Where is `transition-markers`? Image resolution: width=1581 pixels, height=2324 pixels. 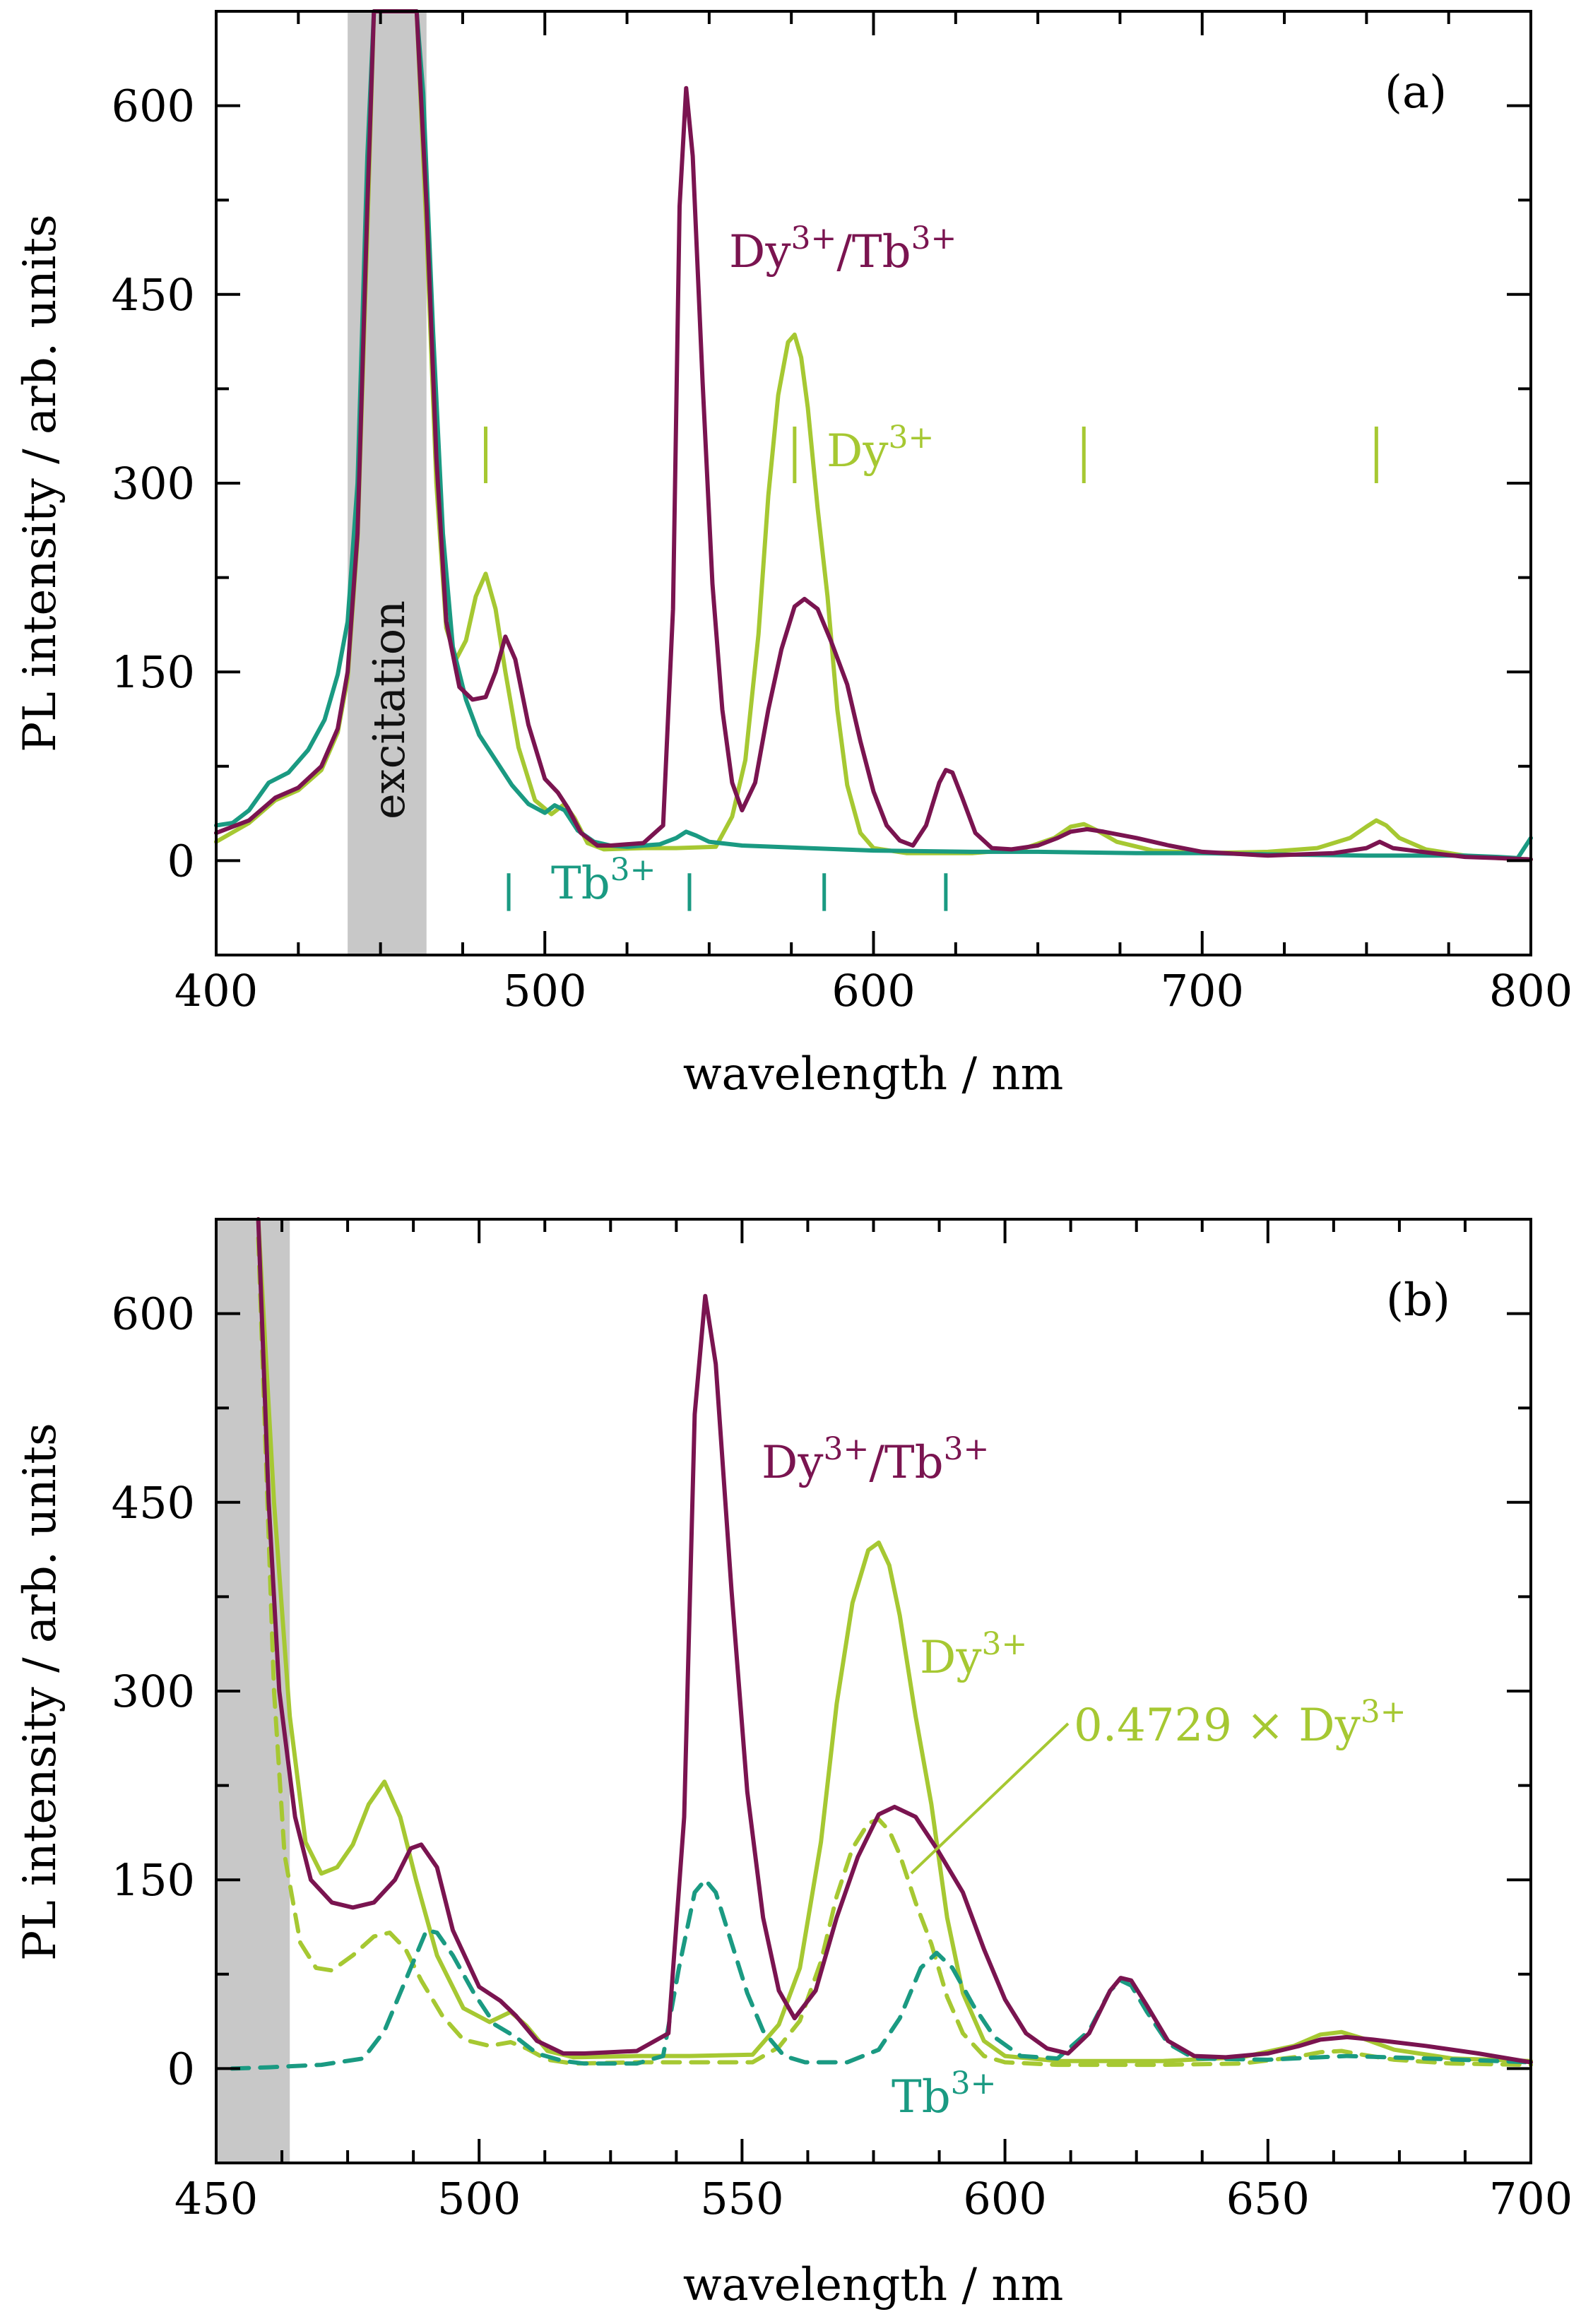
transition-markers is located at coordinates (931, 669).